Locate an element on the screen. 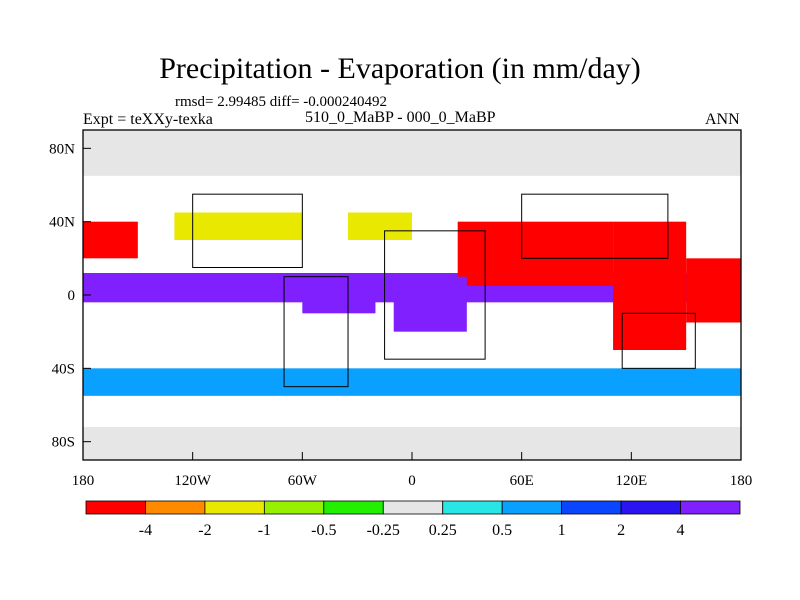  colorbar-label: -1 is located at coordinates (264, 530).